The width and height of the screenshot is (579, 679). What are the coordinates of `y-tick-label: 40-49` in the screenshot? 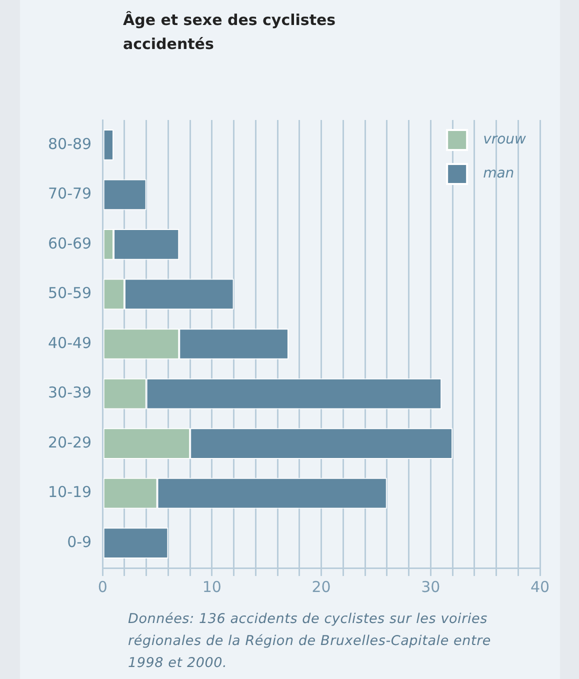 It's located at (70, 343).